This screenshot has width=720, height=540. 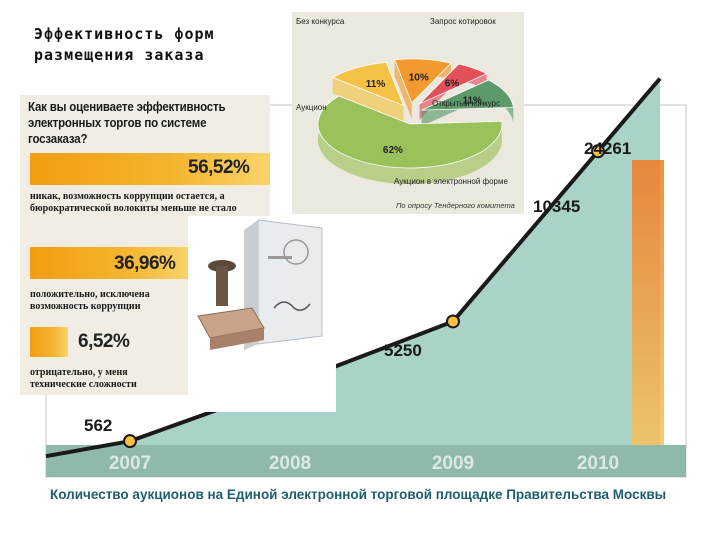 What do you see at coordinates (453, 463) in the screenshot?
I see `x-tick-2009: 2009` at bounding box center [453, 463].